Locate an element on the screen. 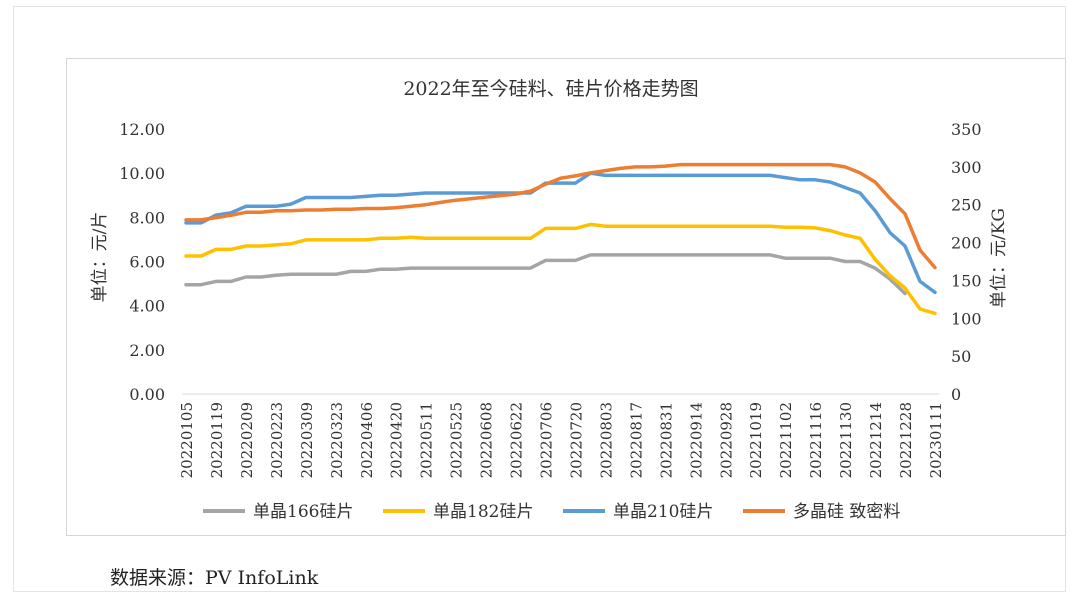  x-tick-label: 20220831 is located at coordinates (666, 440).